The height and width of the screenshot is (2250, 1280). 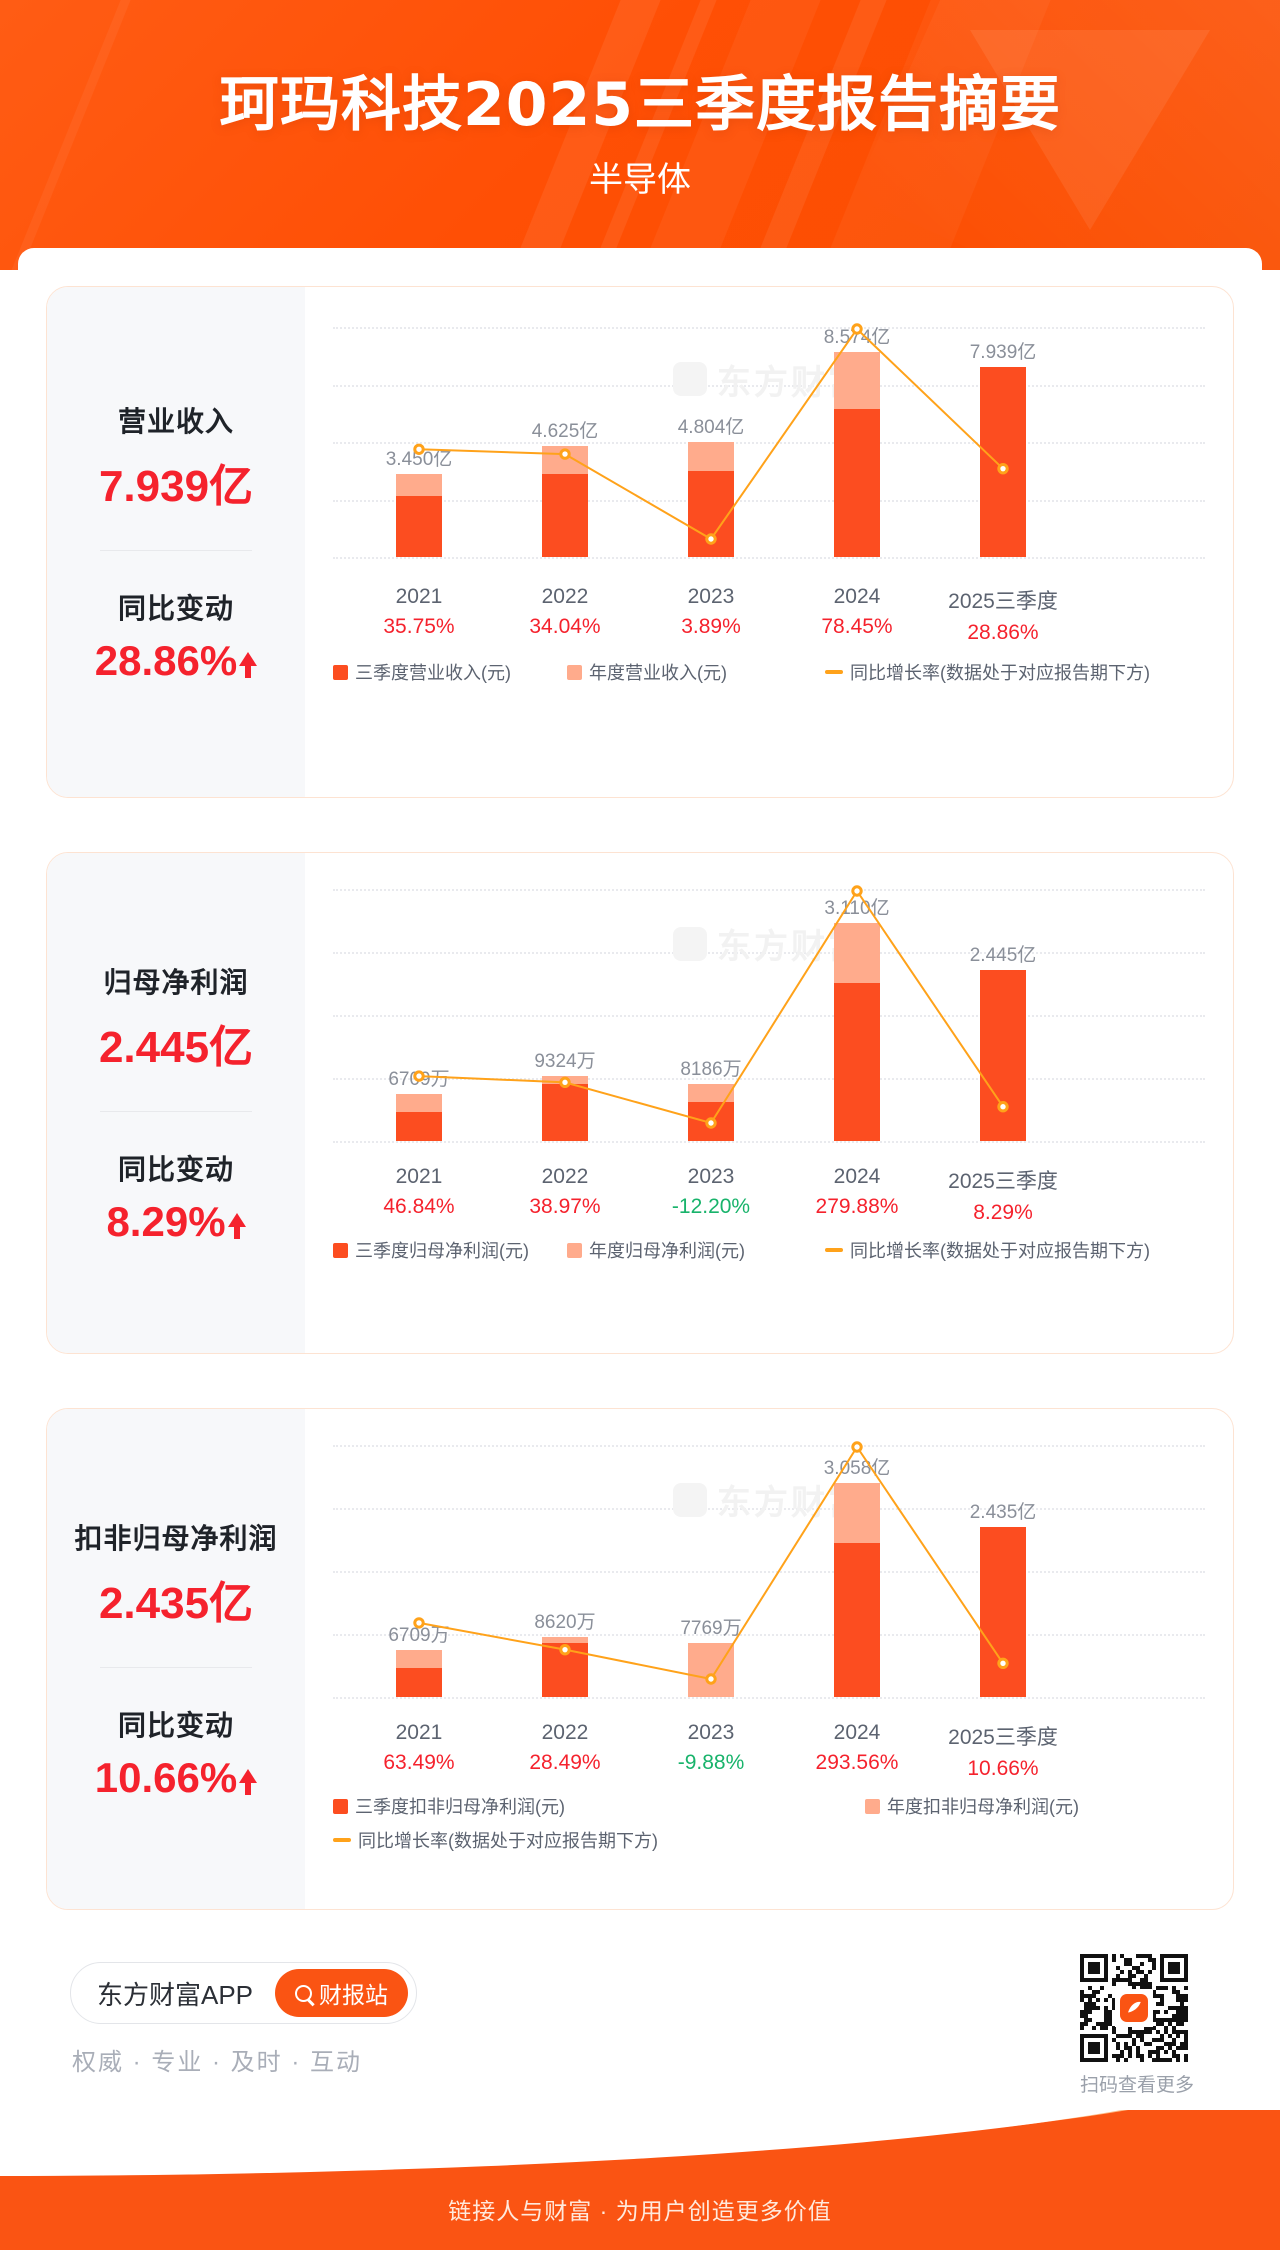 What do you see at coordinates (857, 1192) in the screenshot?
I see `axis-category: 2024 279.88%` at bounding box center [857, 1192].